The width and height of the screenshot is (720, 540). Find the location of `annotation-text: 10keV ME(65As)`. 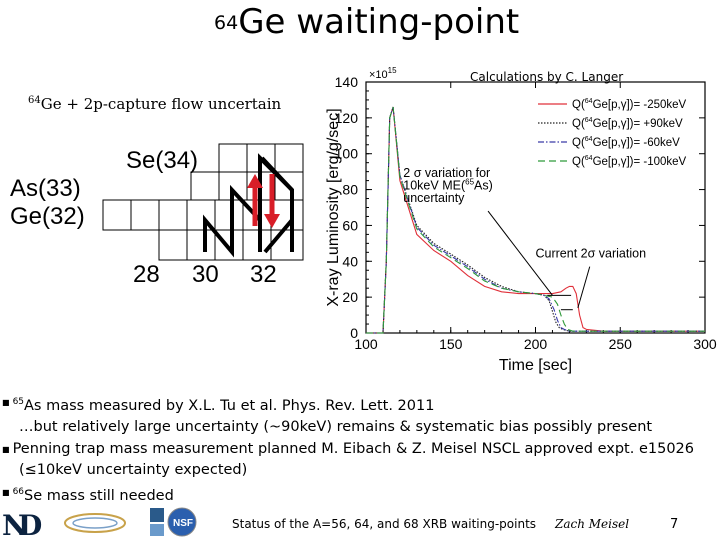

annotation-text: 10keV ME(65As) is located at coordinates (448, 185).